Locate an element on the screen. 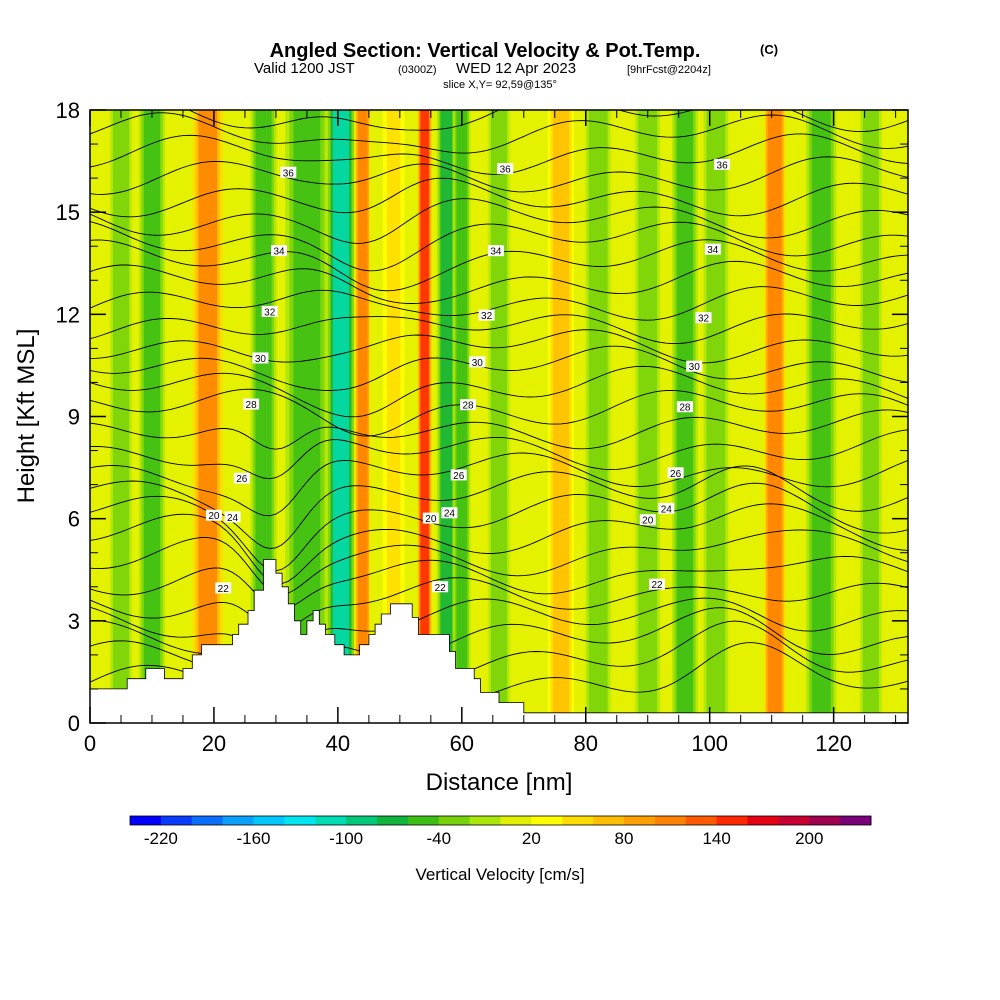  colorbar-label: Vertical Velocity [cm/s] is located at coordinates (499, 874).